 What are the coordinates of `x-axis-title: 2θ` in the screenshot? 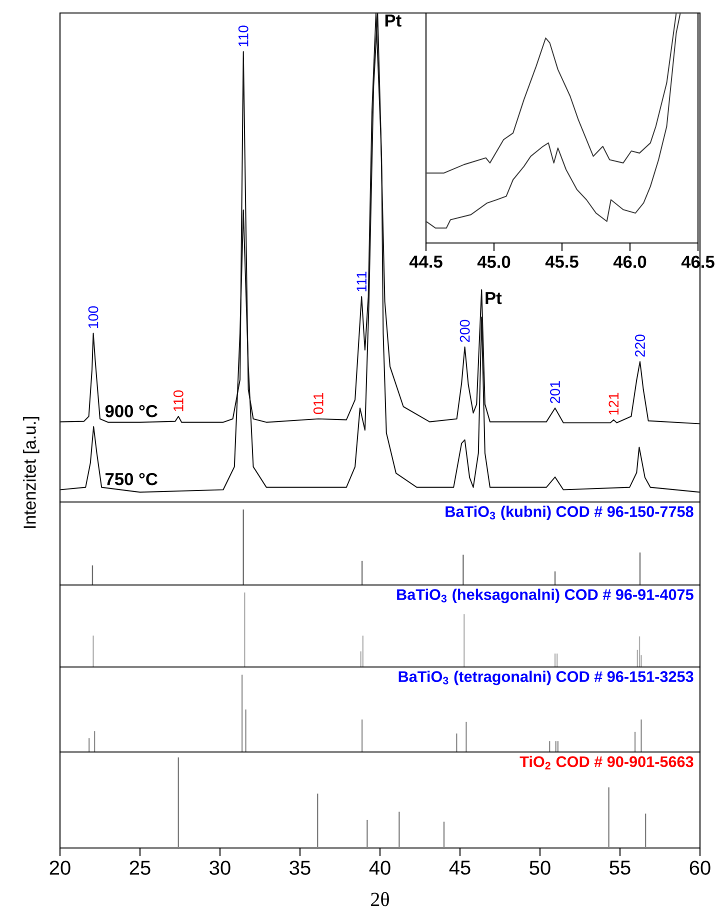 It's located at (380, 899).